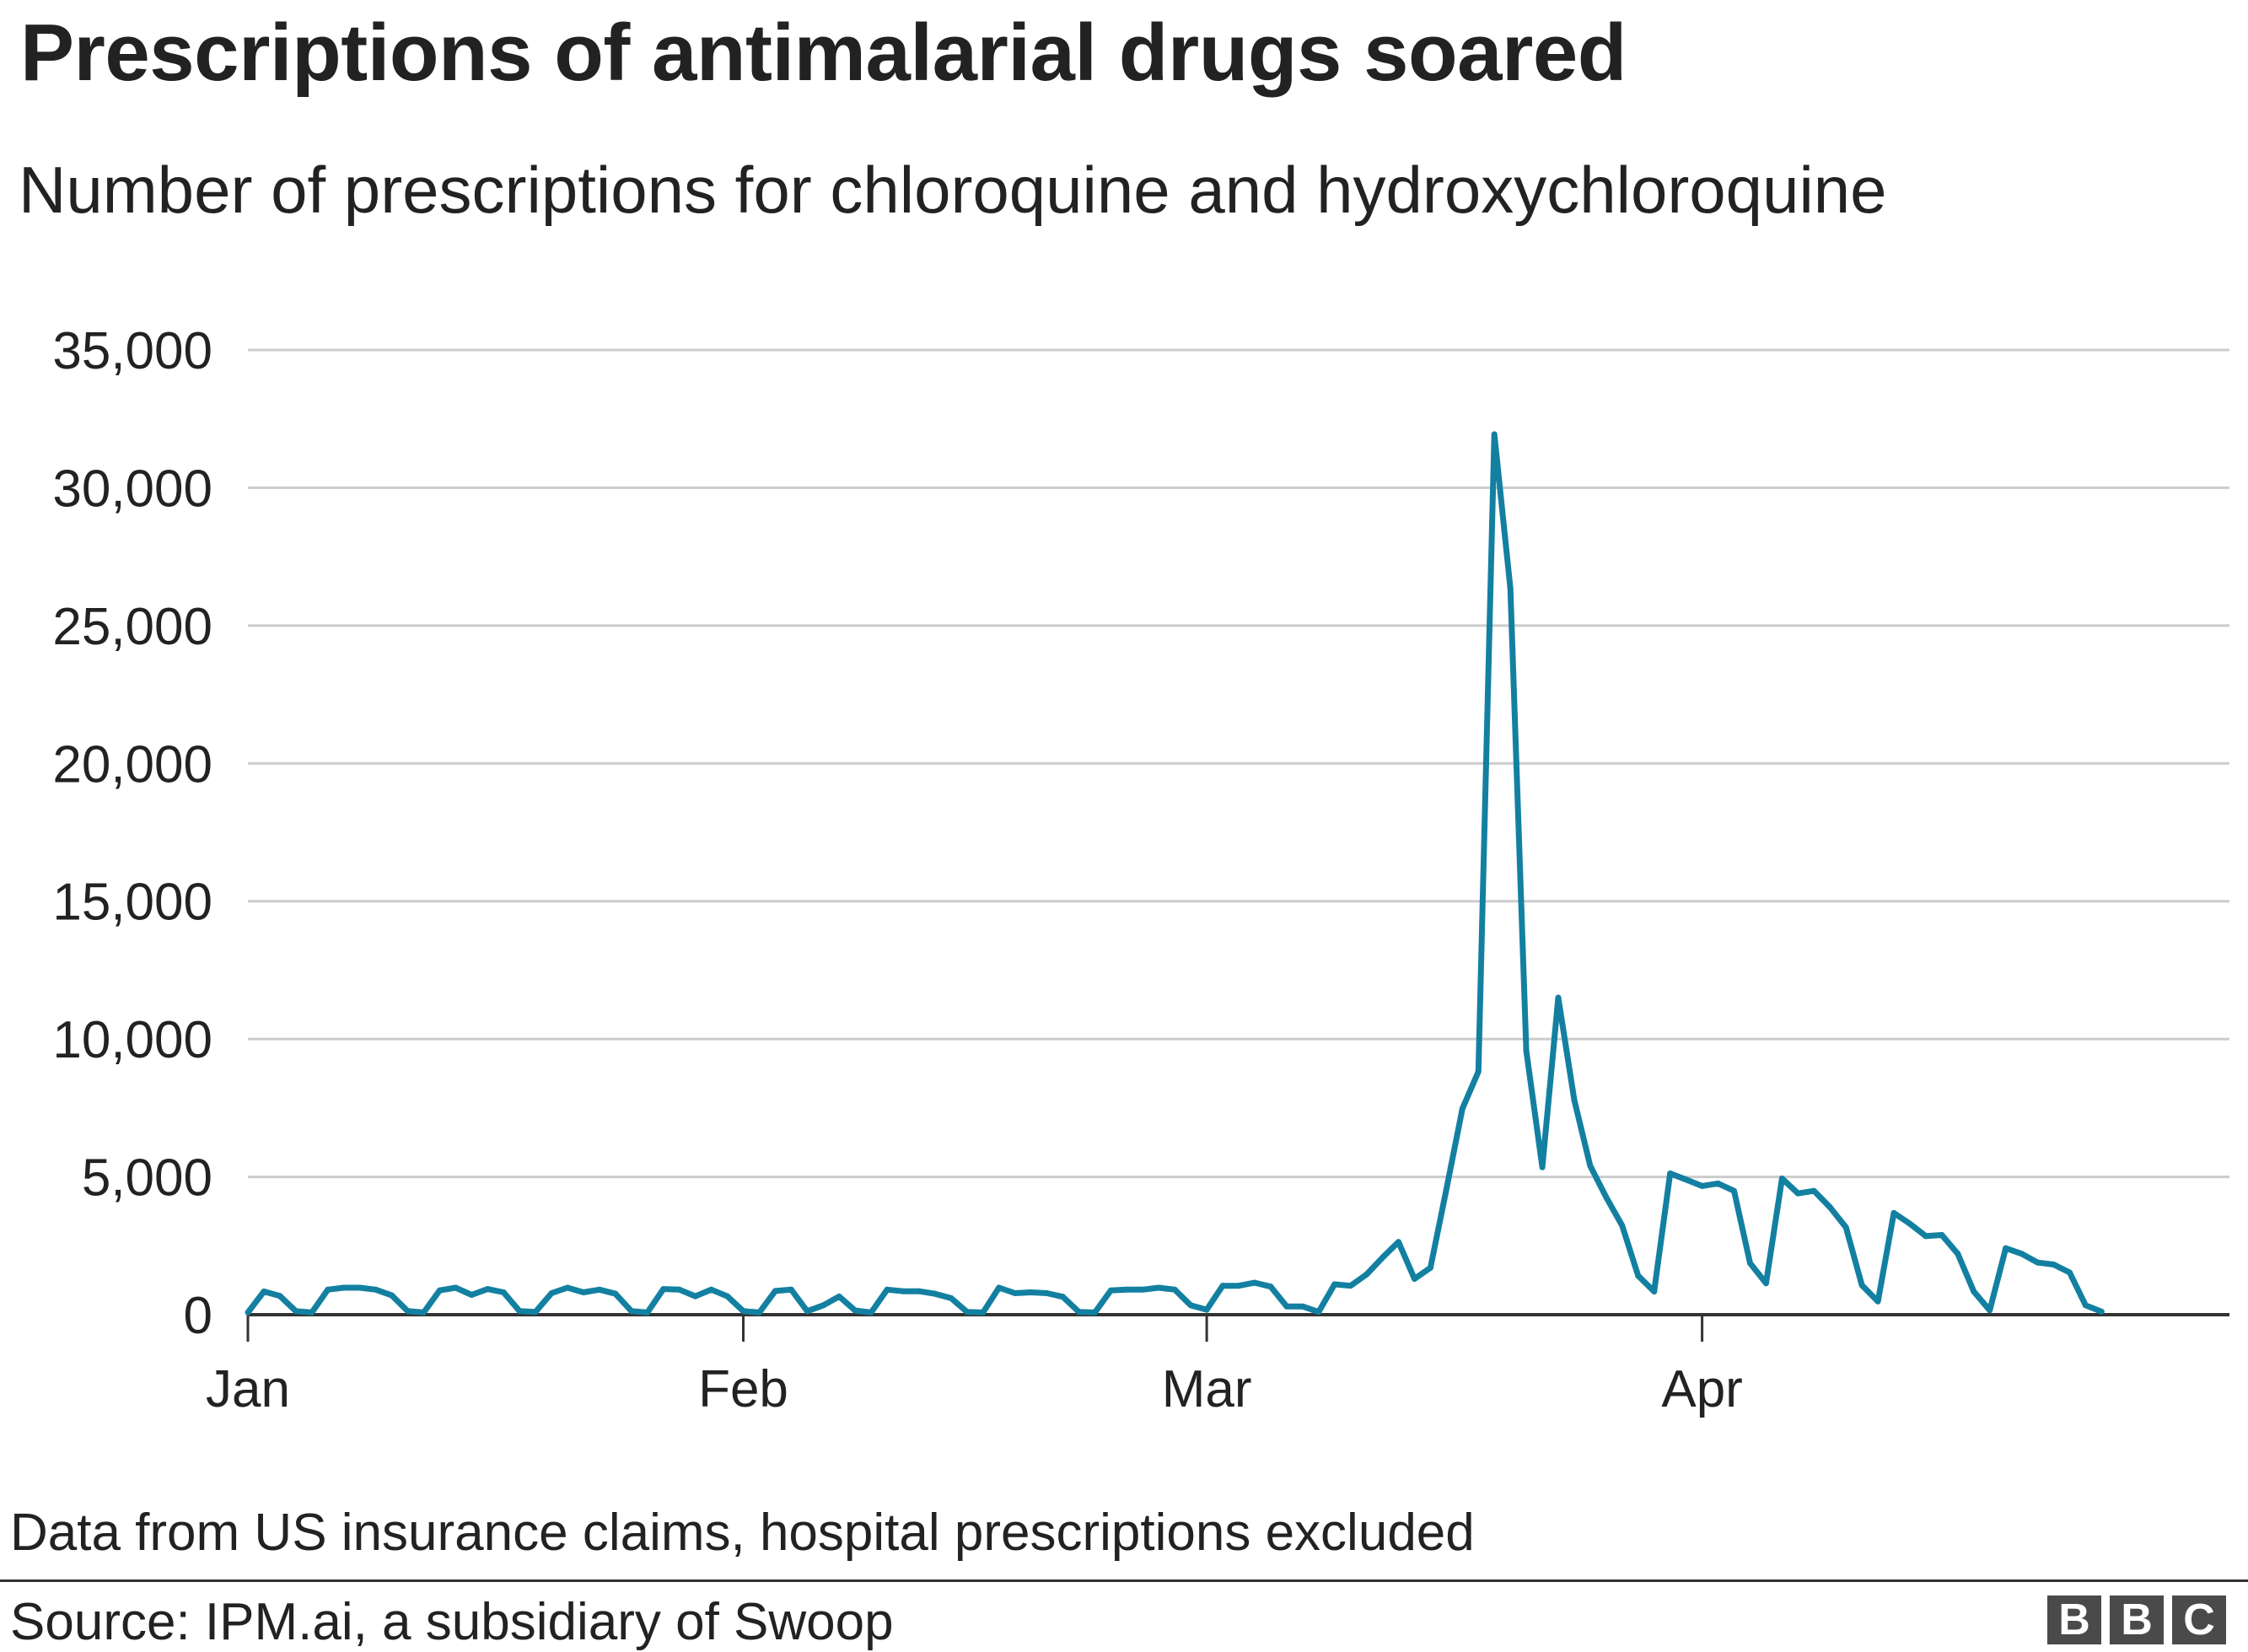  What do you see at coordinates (198, 1316) in the screenshot?
I see `y-tick-label: 0` at bounding box center [198, 1316].